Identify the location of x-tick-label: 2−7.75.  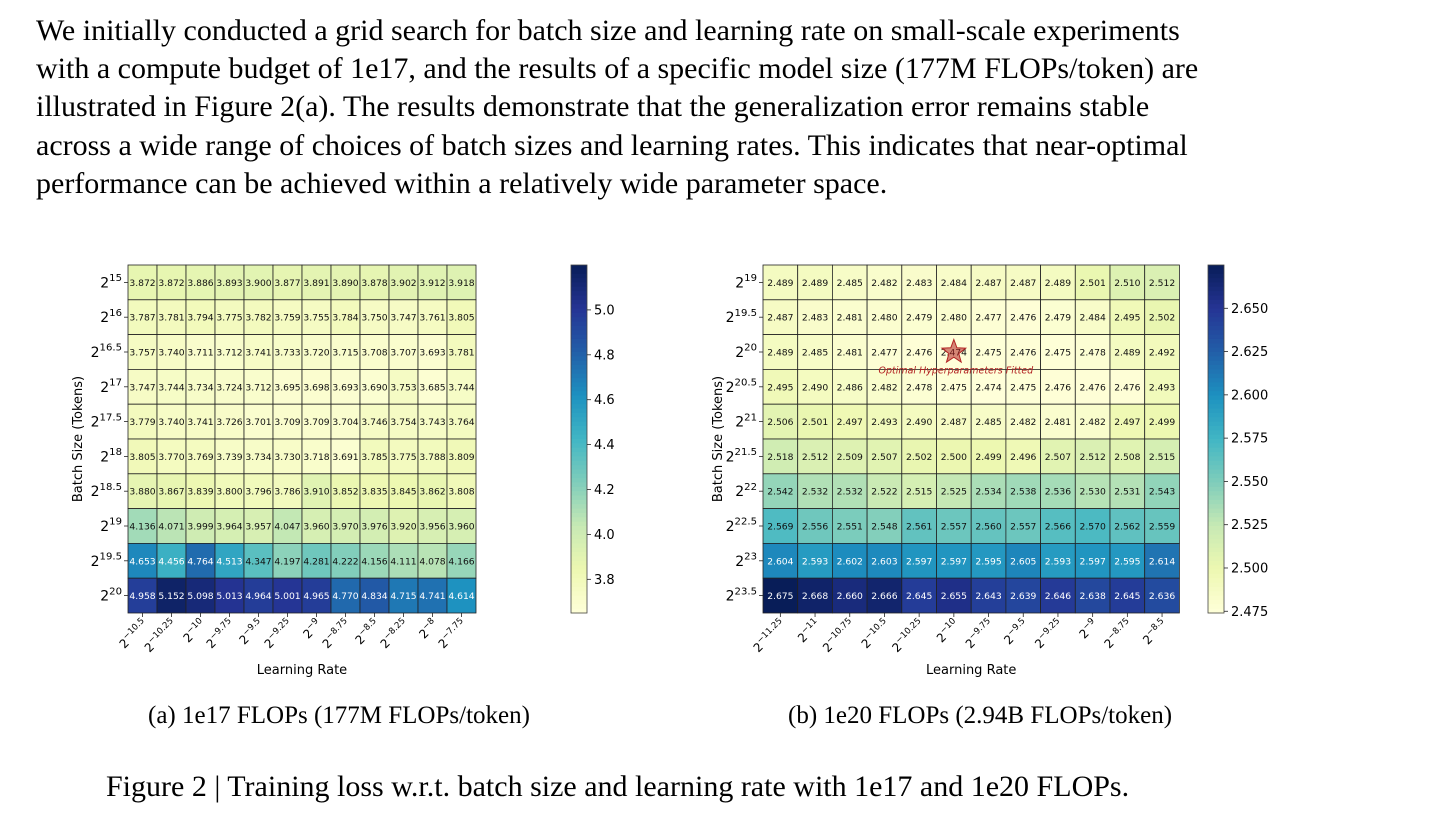
(452, 633).